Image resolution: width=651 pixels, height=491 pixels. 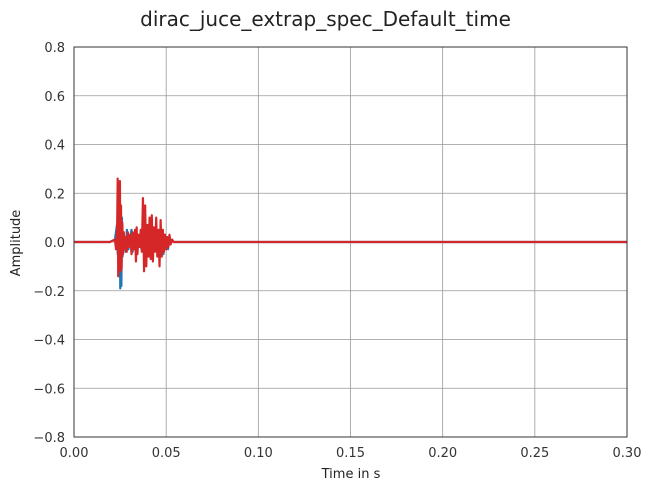 I want to click on y-tick-label: 0.2, so click(x=54, y=194).